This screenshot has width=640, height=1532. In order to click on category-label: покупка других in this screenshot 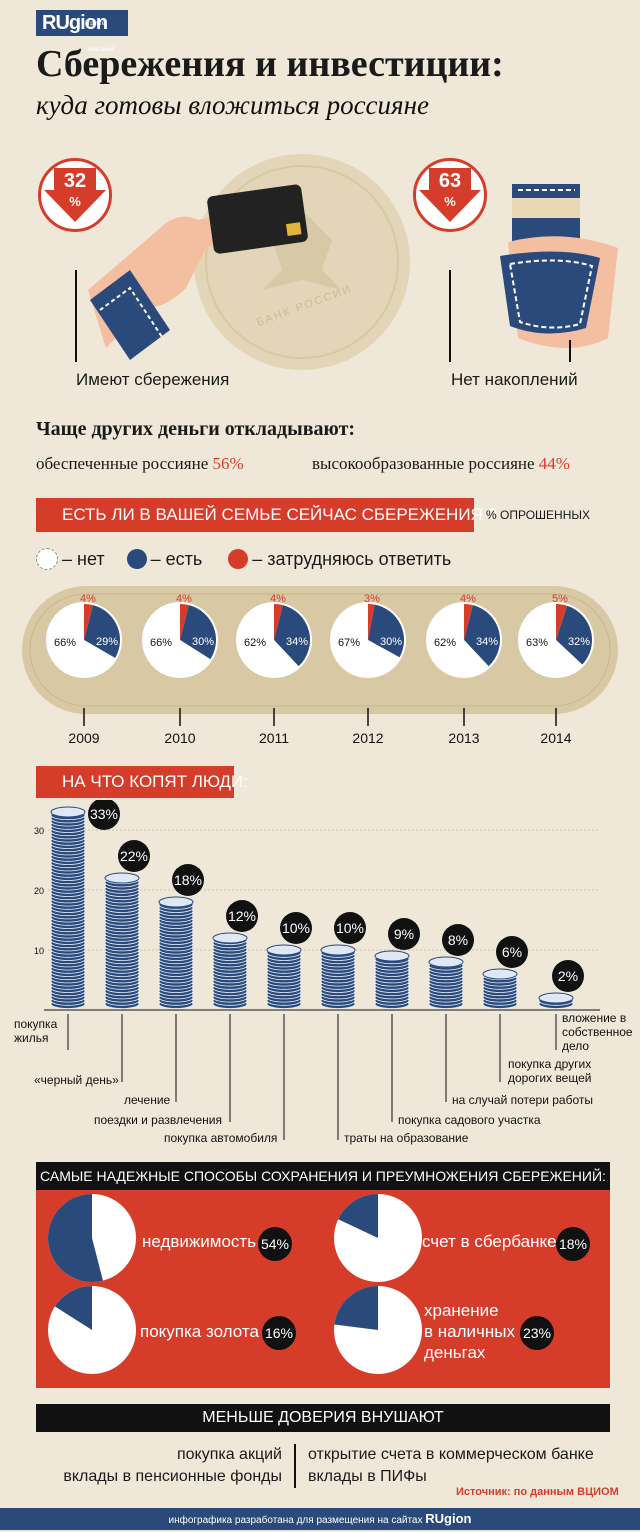, I will do `click(549, 1064)`.